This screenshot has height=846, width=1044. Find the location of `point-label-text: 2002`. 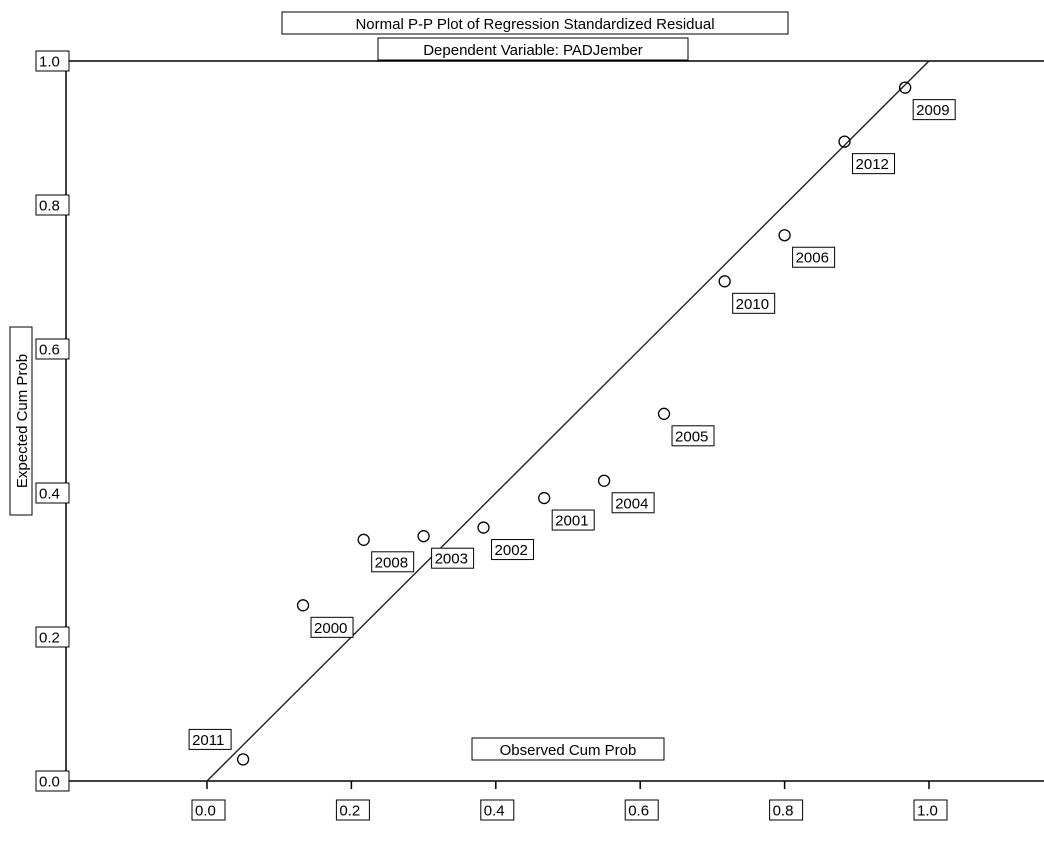

point-label-text: 2002 is located at coordinates (511, 550).